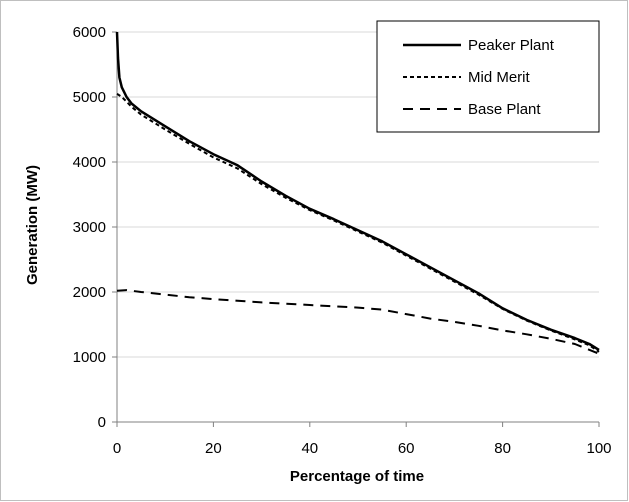 The width and height of the screenshot is (629, 502). What do you see at coordinates (499, 77) in the screenshot?
I see `legend-label-mid-merit: Mid Merit` at bounding box center [499, 77].